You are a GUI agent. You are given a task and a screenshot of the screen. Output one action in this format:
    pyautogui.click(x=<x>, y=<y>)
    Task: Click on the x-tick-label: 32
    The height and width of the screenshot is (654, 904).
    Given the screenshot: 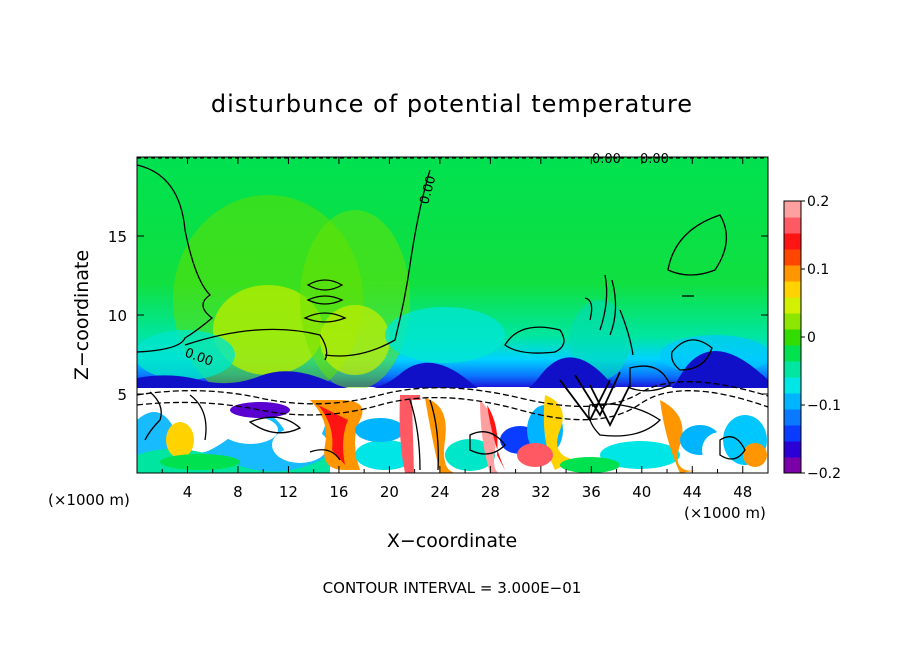 What is the action you would take?
    pyautogui.click(x=540, y=492)
    